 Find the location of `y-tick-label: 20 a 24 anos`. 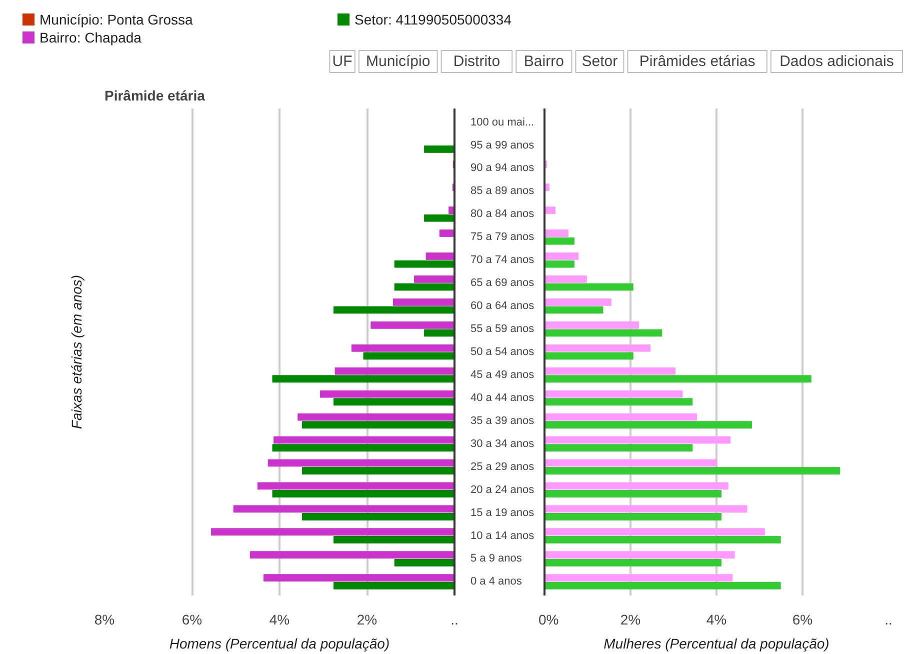

y-tick-label: 20 a 24 anos is located at coordinates (502, 490).